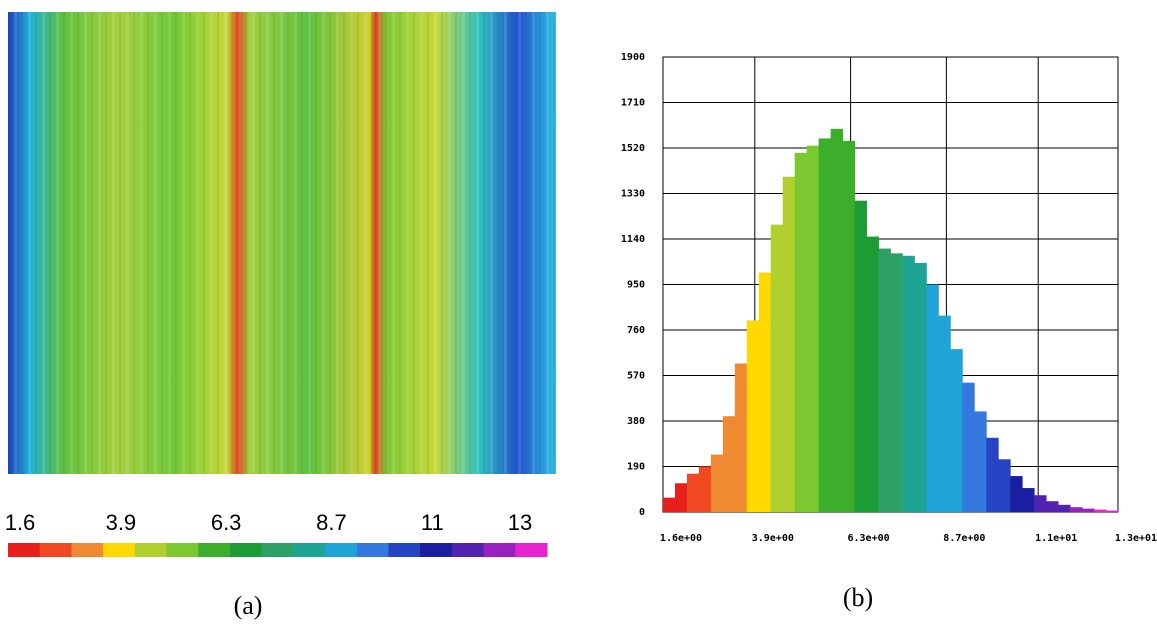 This screenshot has height=628, width=1157. What do you see at coordinates (633, 103) in the screenshot?
I see `y-tick-label: 1710` at bounding box center [633, 103].